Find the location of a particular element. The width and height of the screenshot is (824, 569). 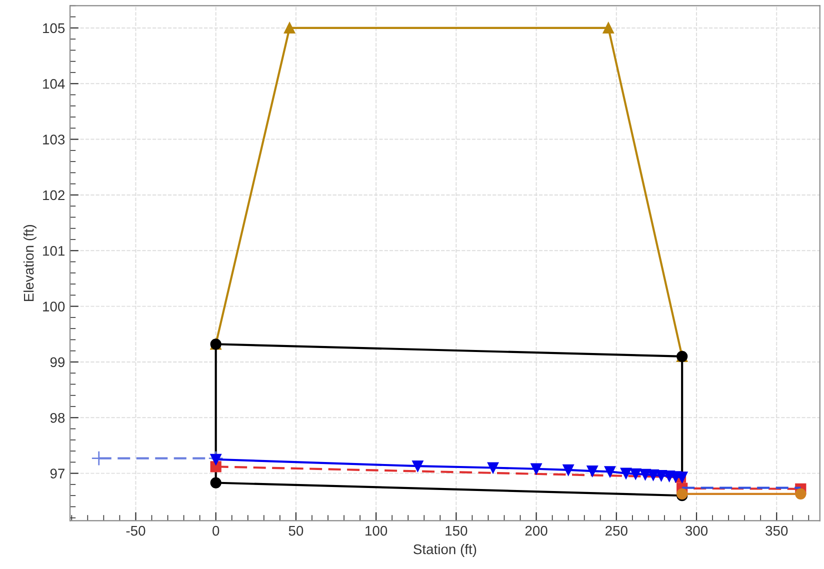

y-tick-label: 100 is located at coordinates (54, 307).